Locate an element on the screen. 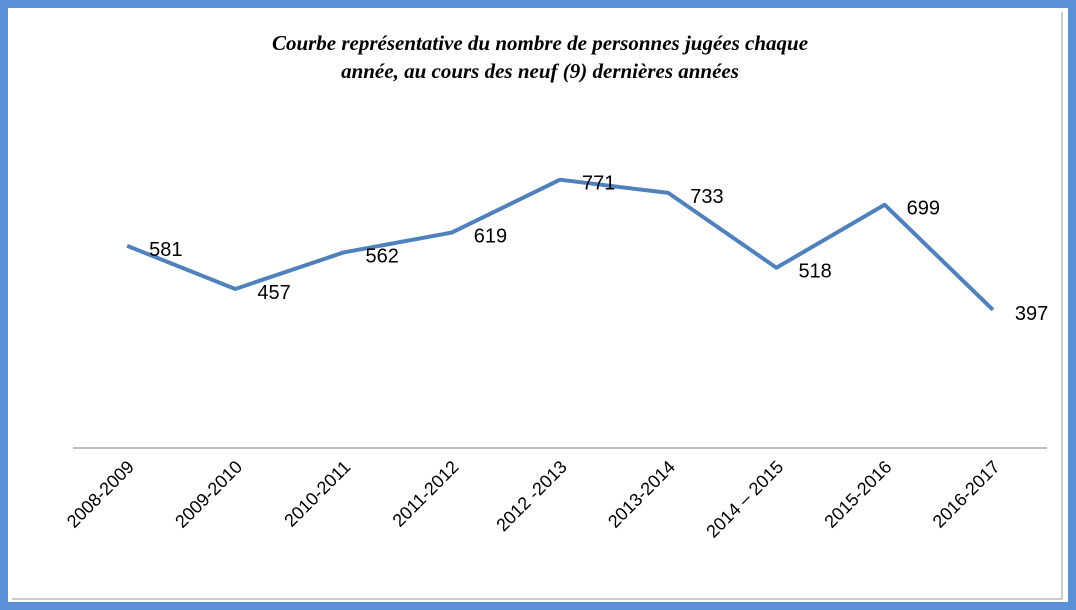 Image resolution: width=1076 pixels, height=610 pixels. data-label: 619 is located at coordinates (490, 237).